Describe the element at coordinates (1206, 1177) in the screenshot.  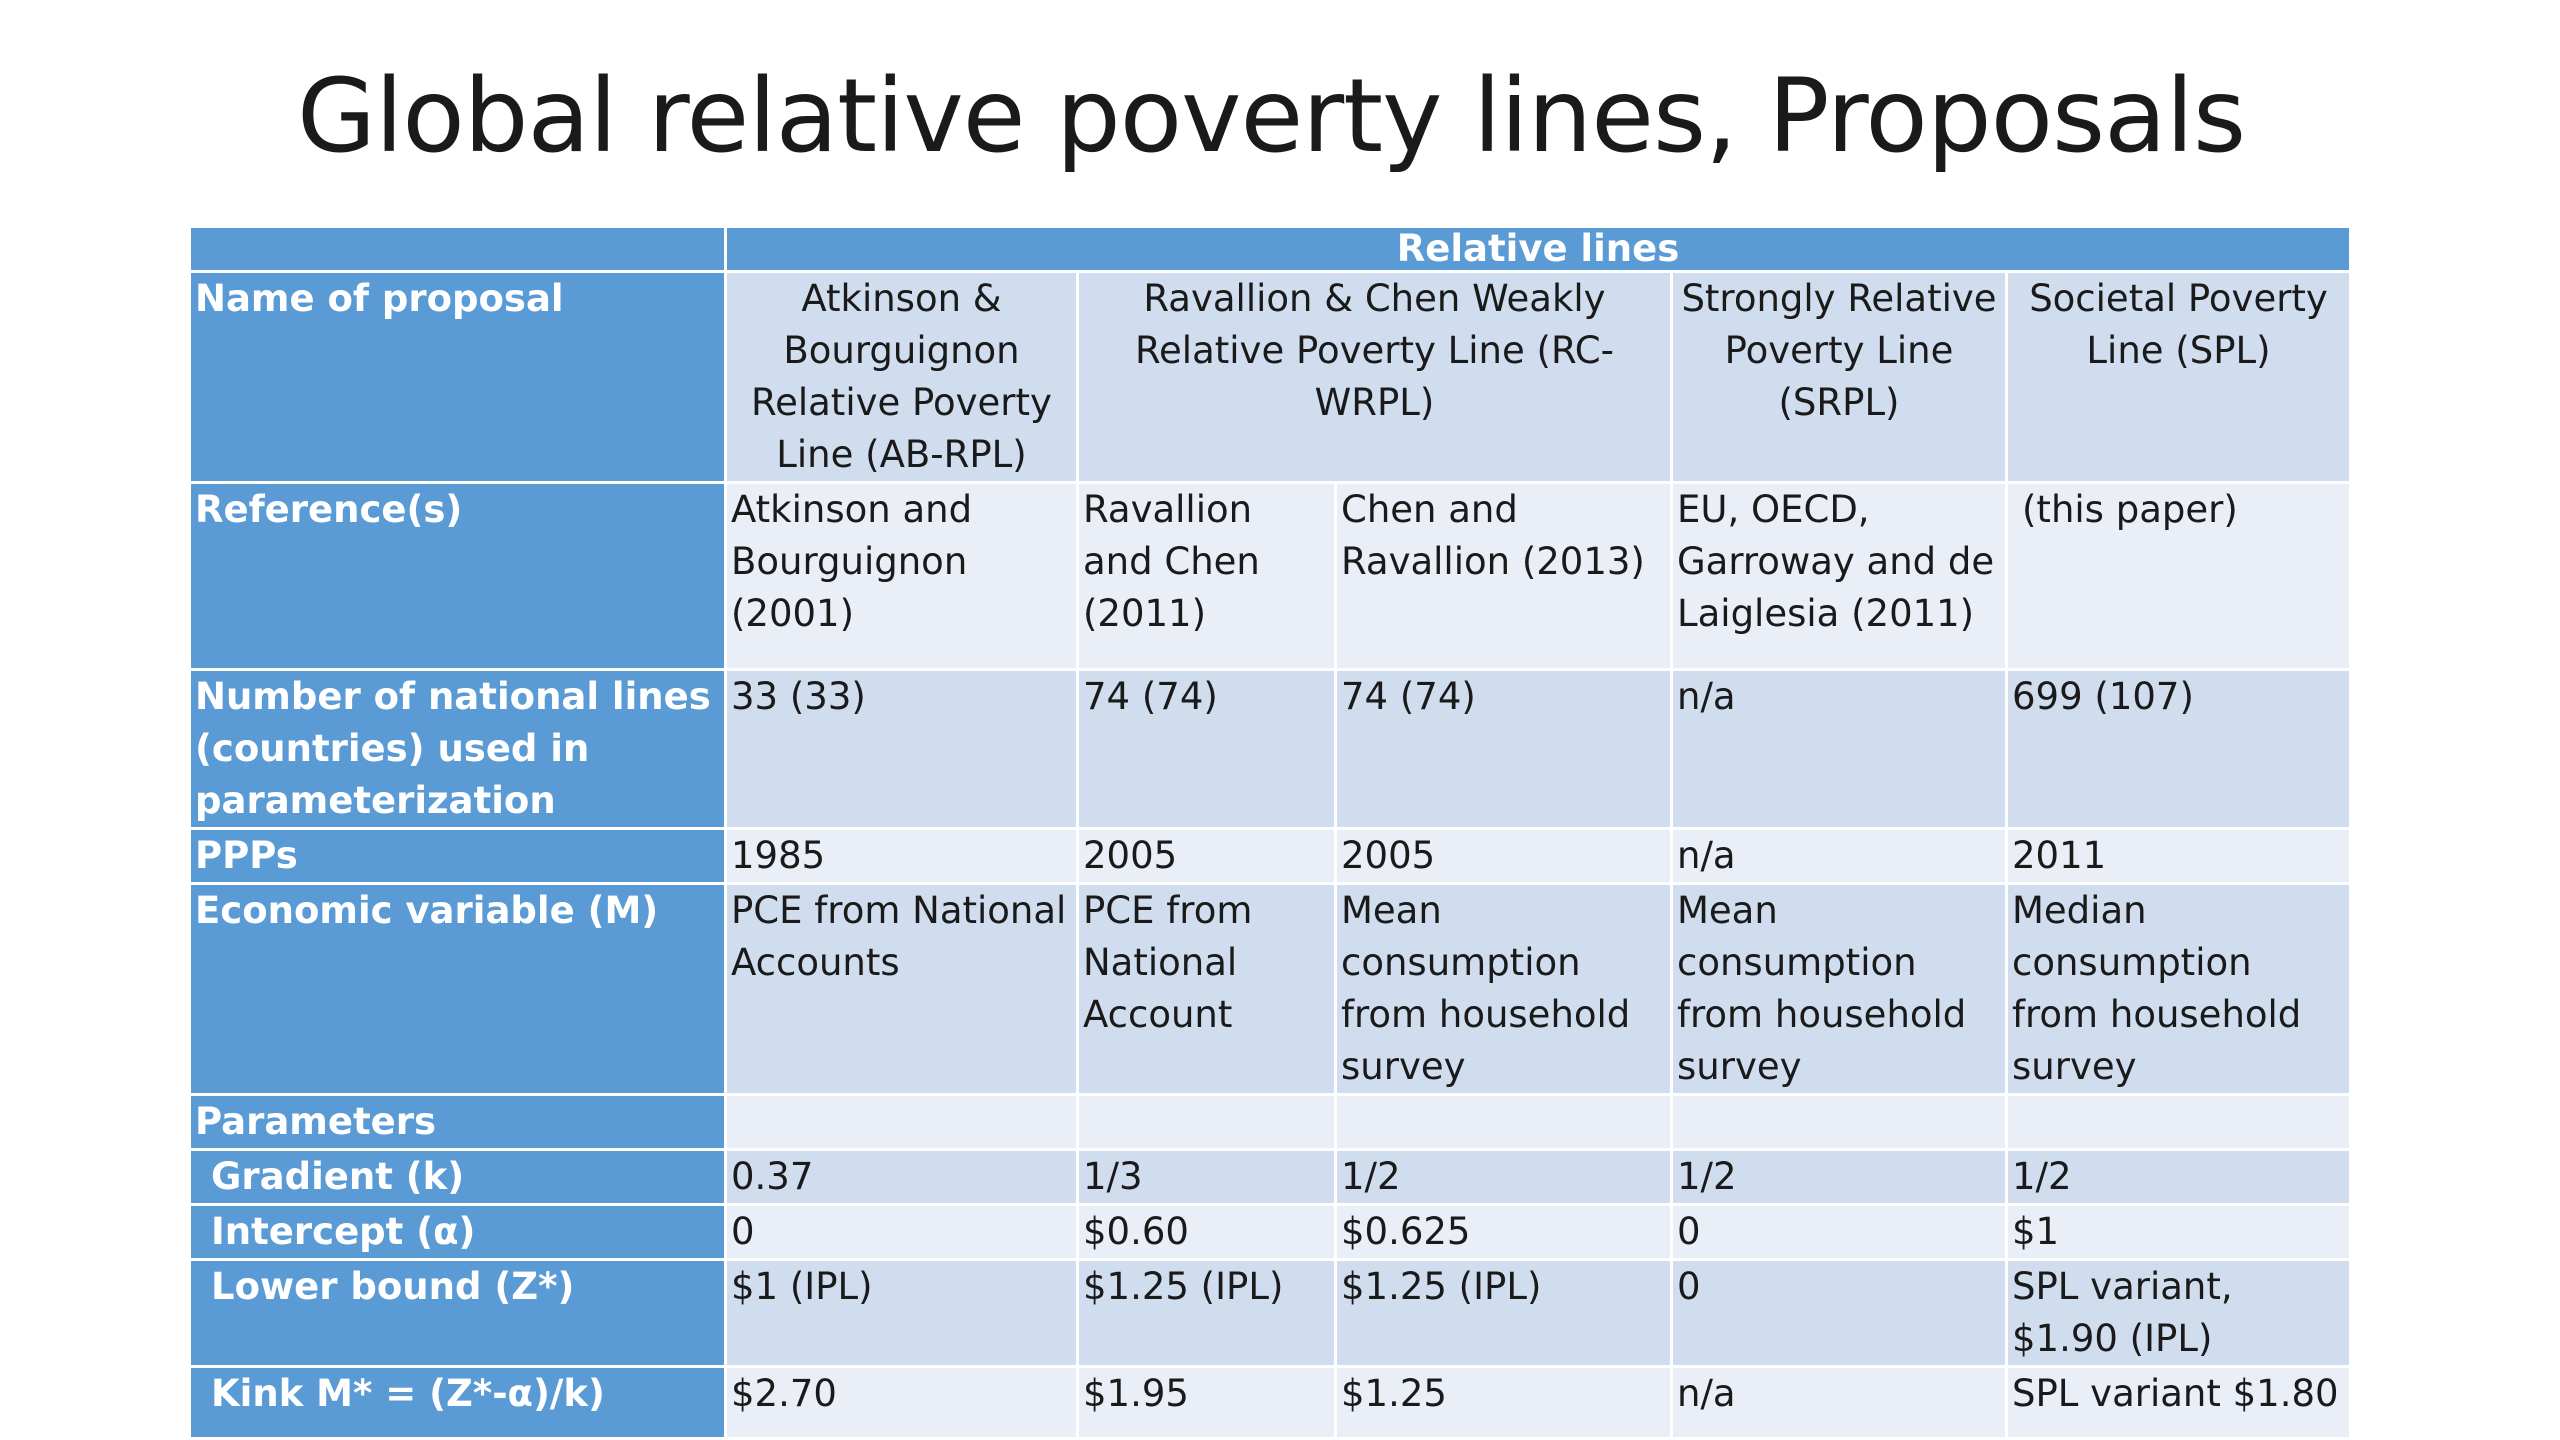
I see `cell-gradient-rc1: 1/3` at that location.